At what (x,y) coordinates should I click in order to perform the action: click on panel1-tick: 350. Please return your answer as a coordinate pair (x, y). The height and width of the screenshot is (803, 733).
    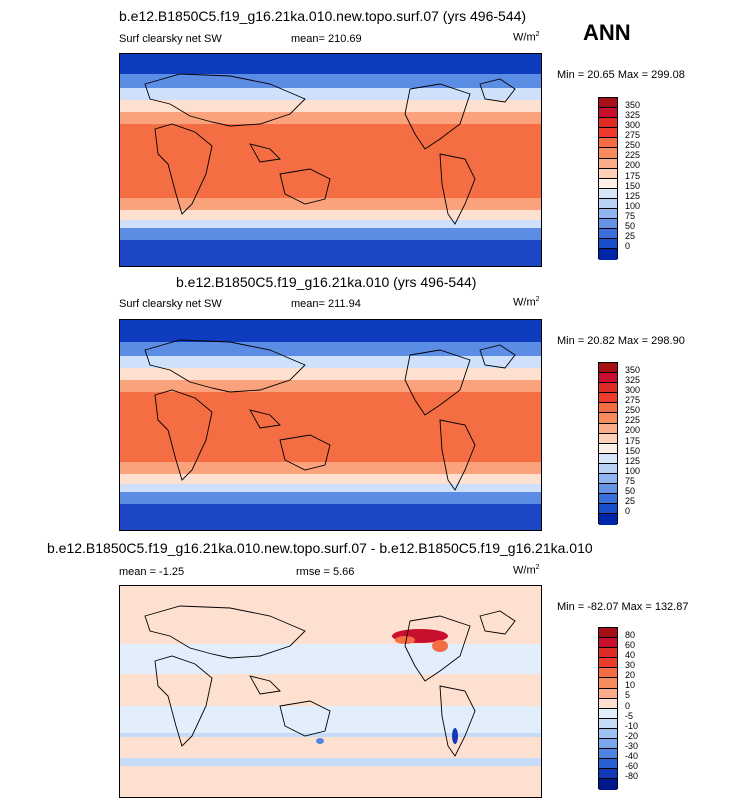
    Looking at the image, I should click on (633, 105).